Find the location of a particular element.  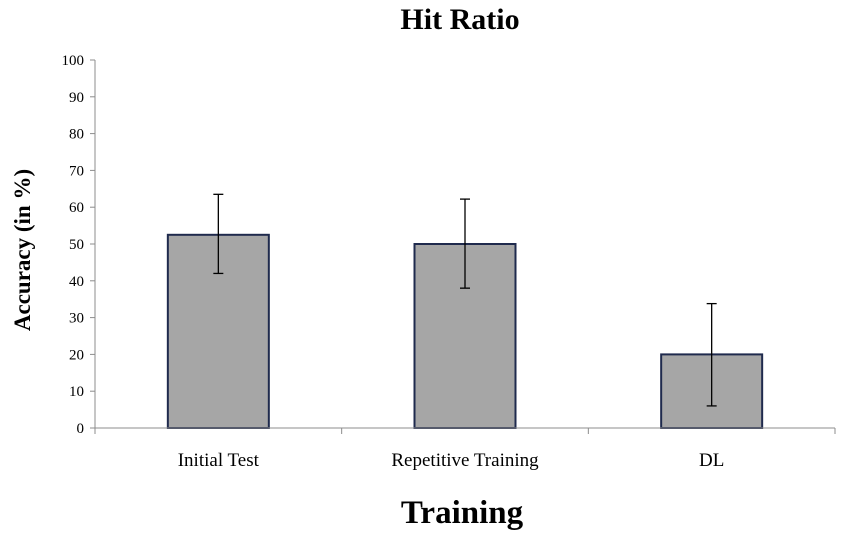

y-axis-title: Accuracy (in %) is located at coordinates (22, 250).